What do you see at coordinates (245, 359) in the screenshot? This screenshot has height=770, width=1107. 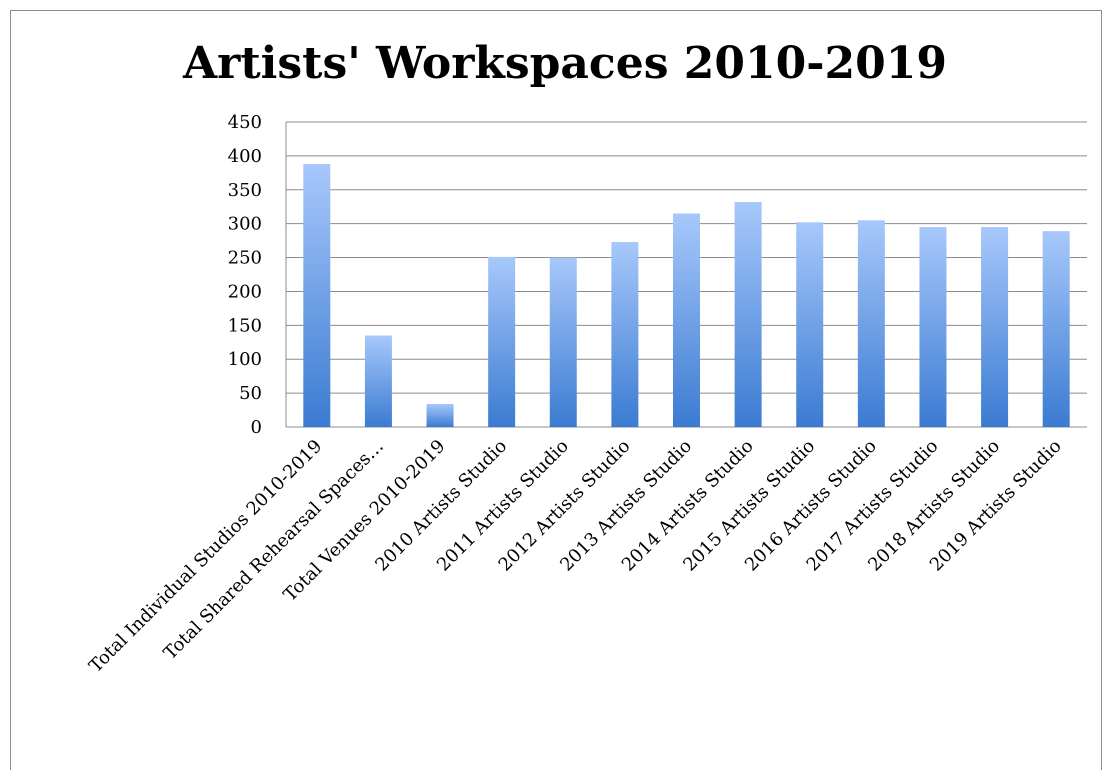 I see `y-tick-label: 100` at bounding box center [245, 359].